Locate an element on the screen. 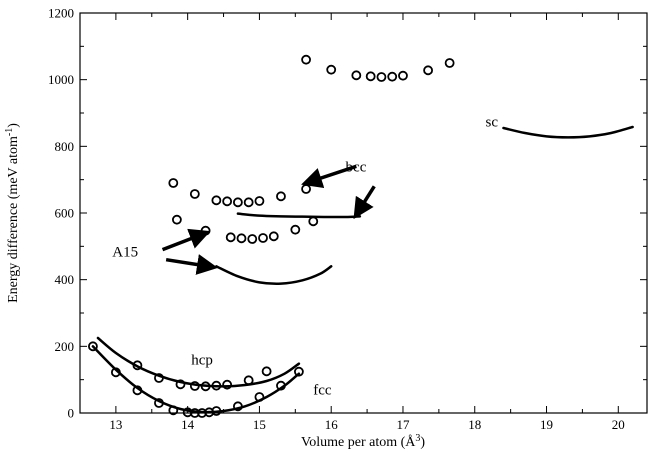 The image size is (659, 455). x-tick-label: 13 is located at coordinates (115, 424).